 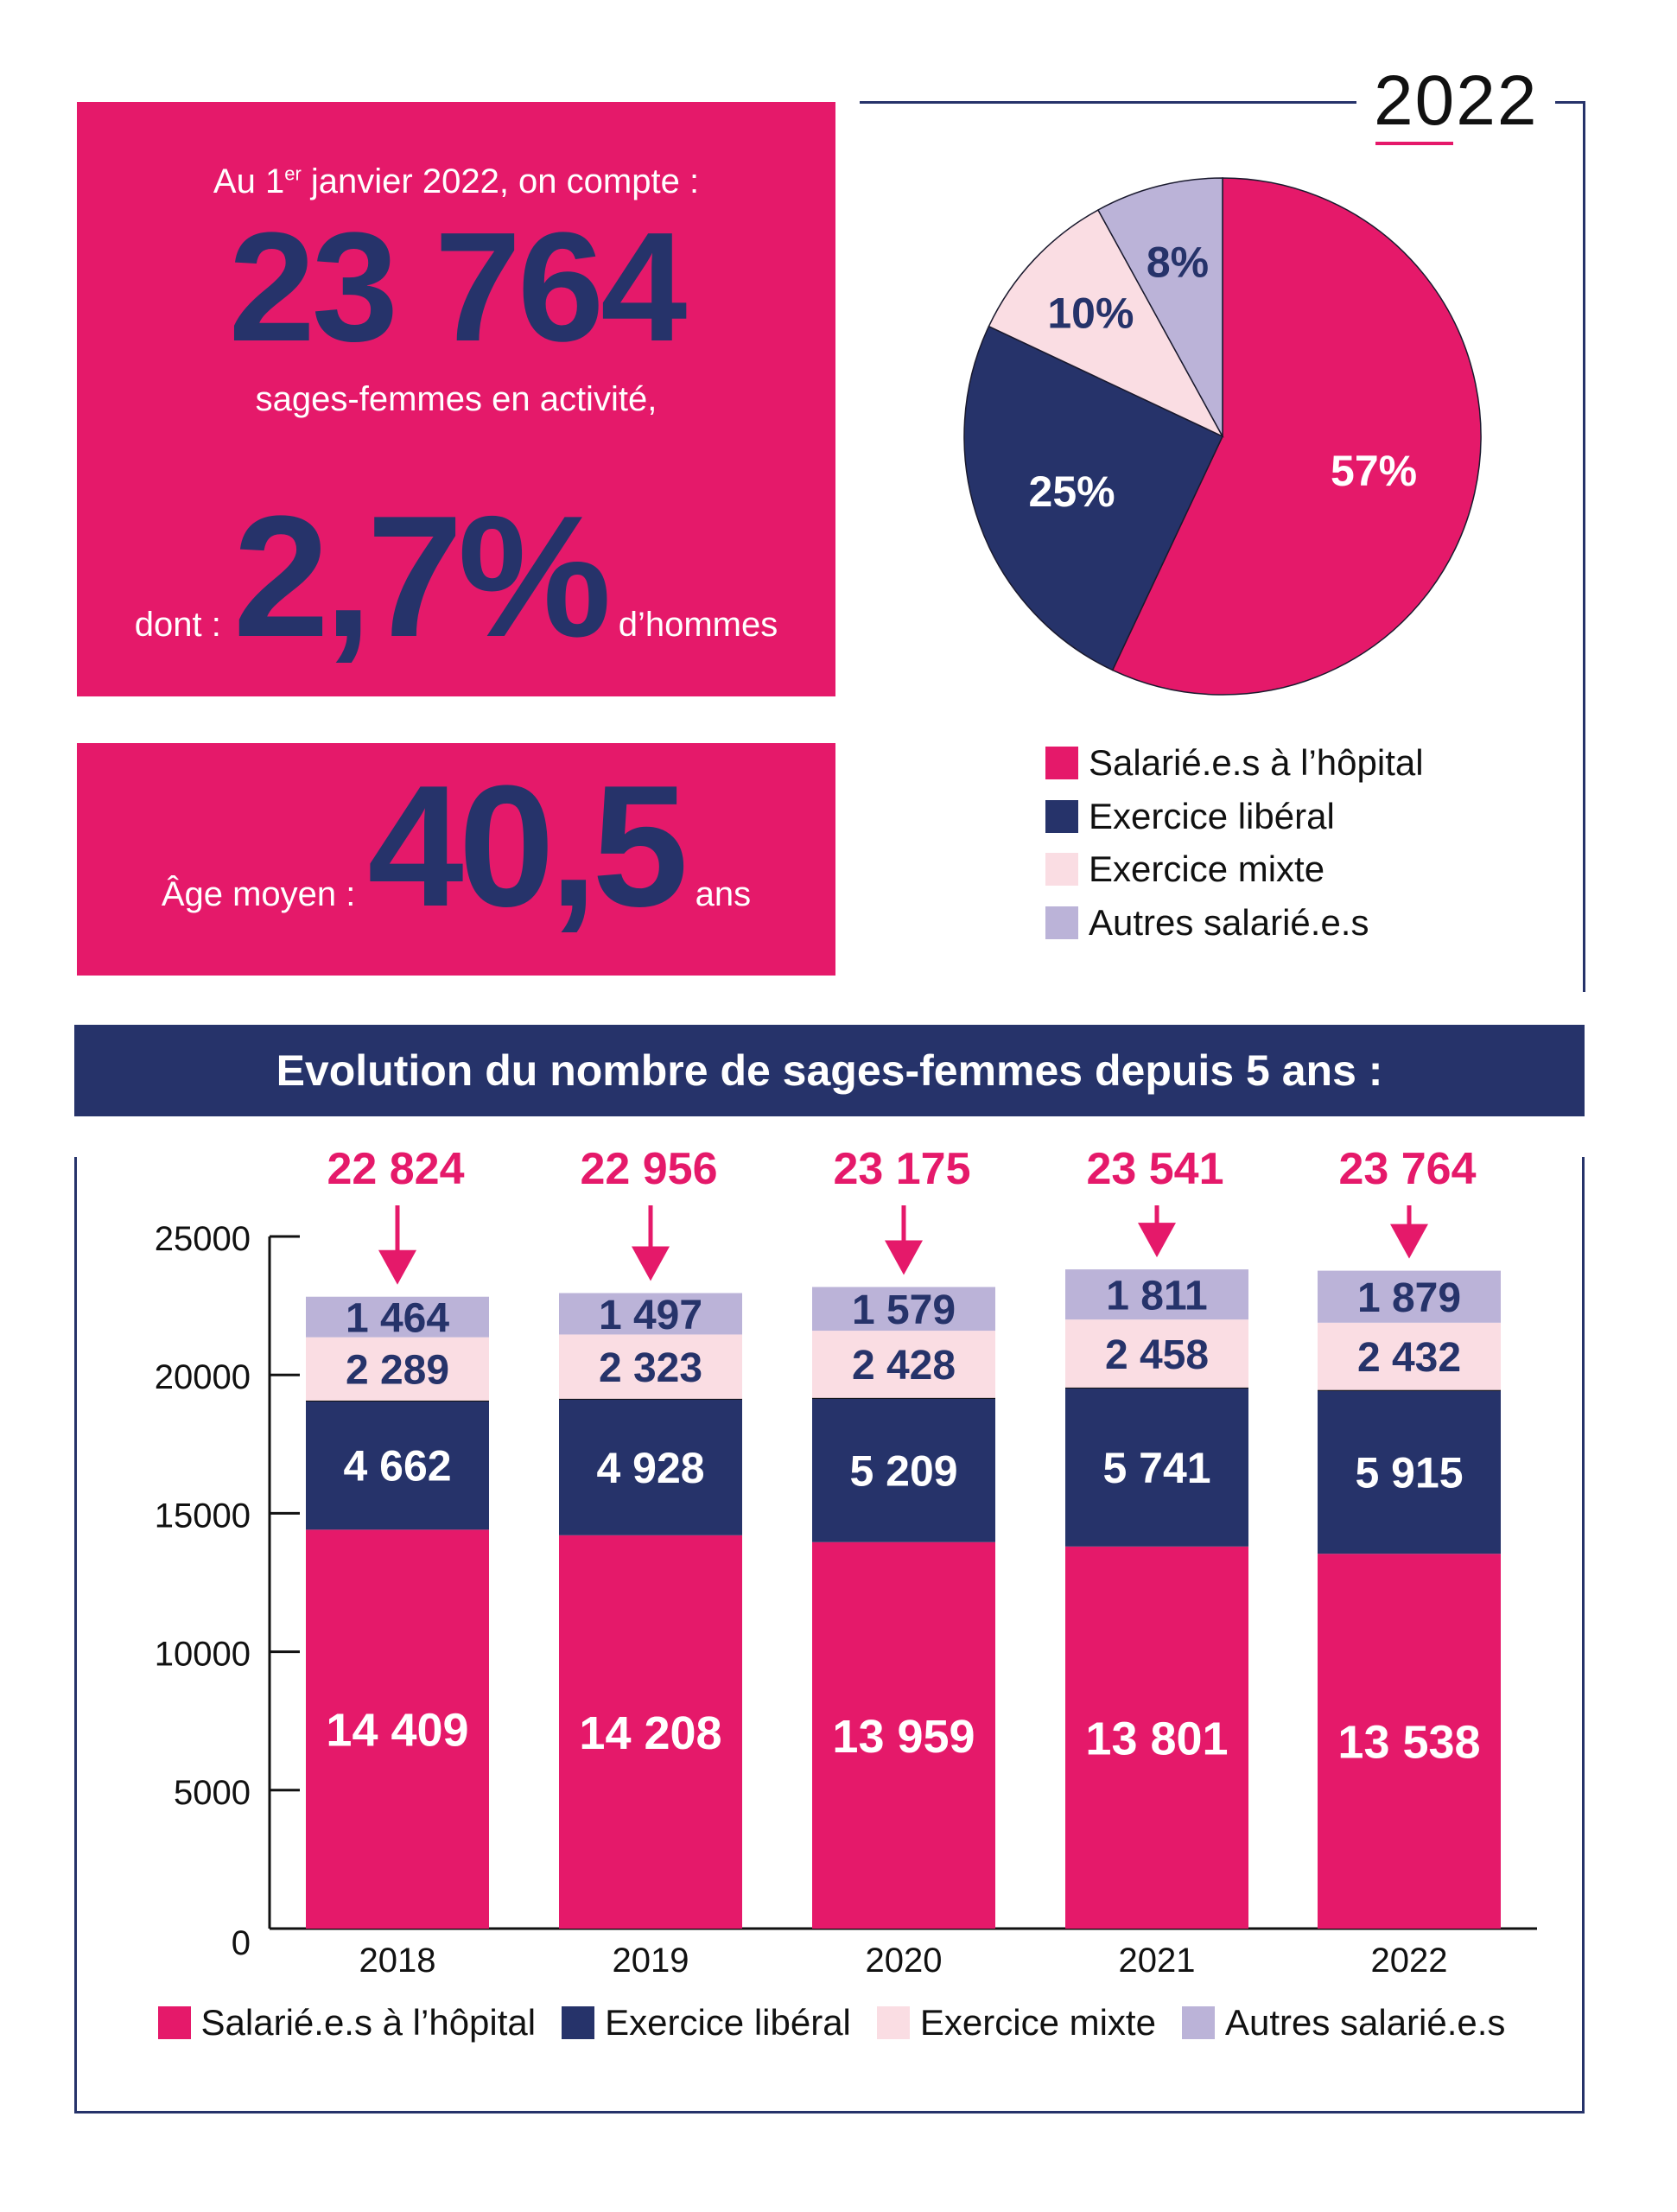 What do you see at coordinates (1409, 1296) in the screenshot?
I see `bar-segment-autres-2022` at bounding box center [1409, 1296].